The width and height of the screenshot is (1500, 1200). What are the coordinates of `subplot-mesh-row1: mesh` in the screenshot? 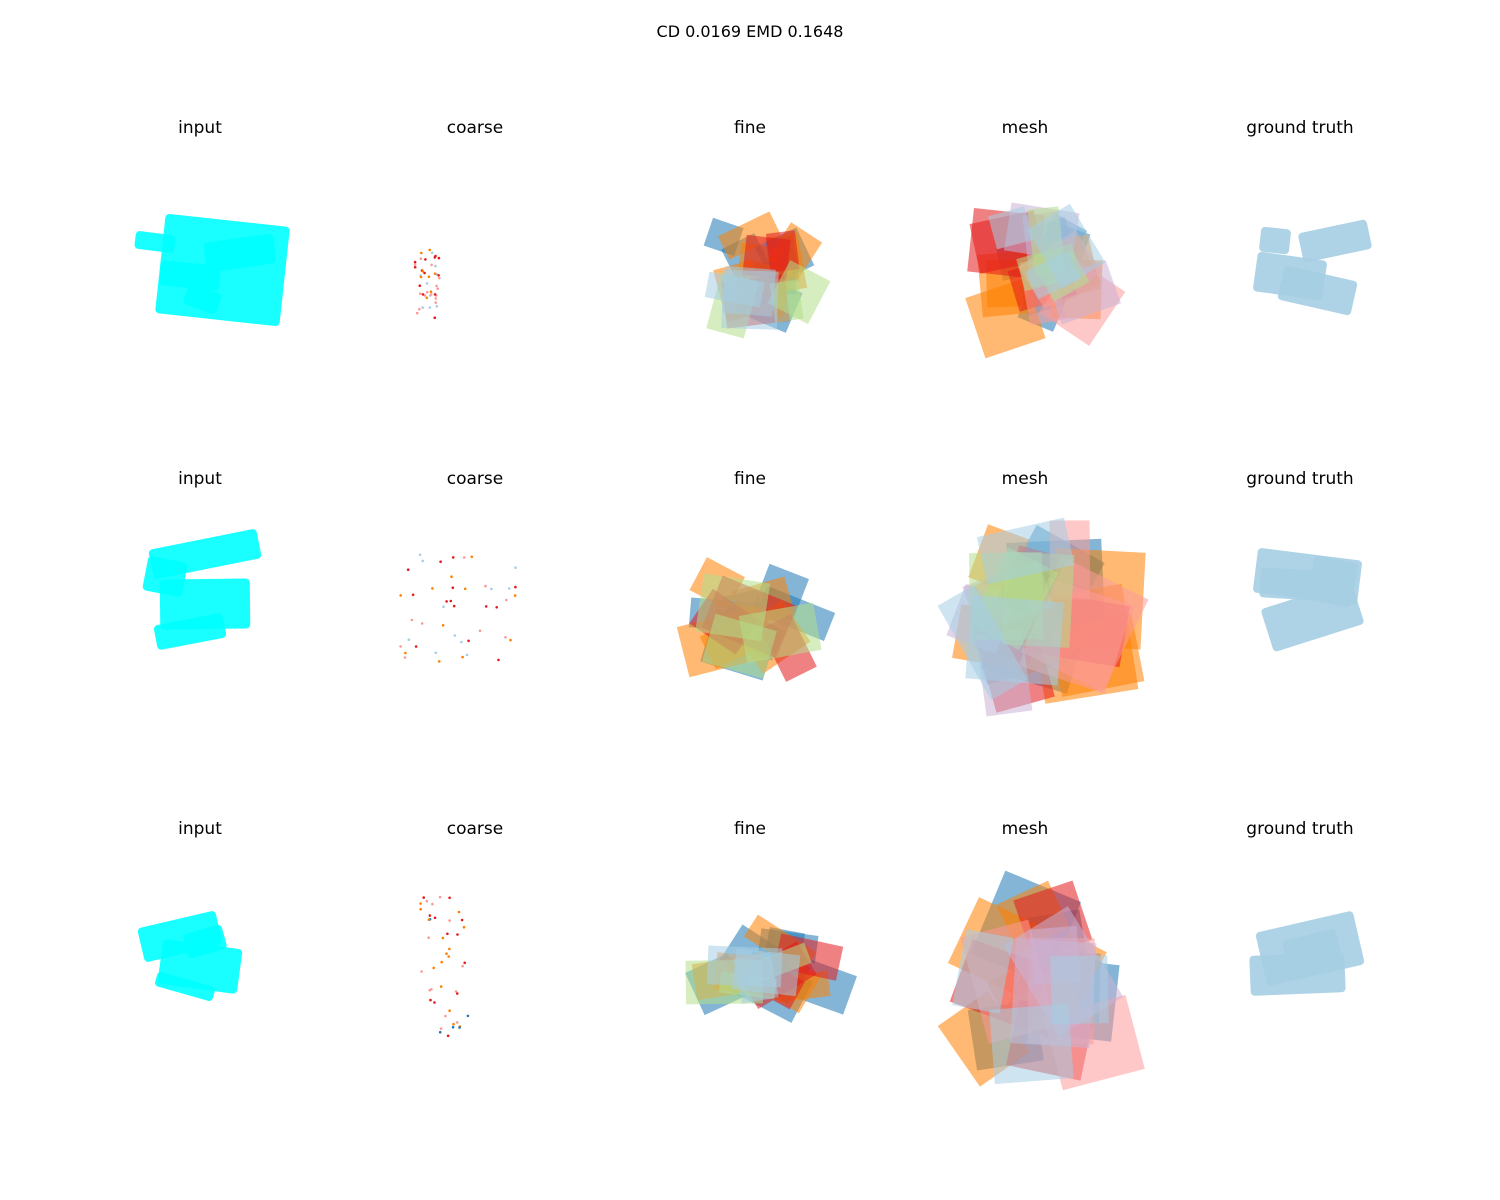 It's located at (1025, 268).